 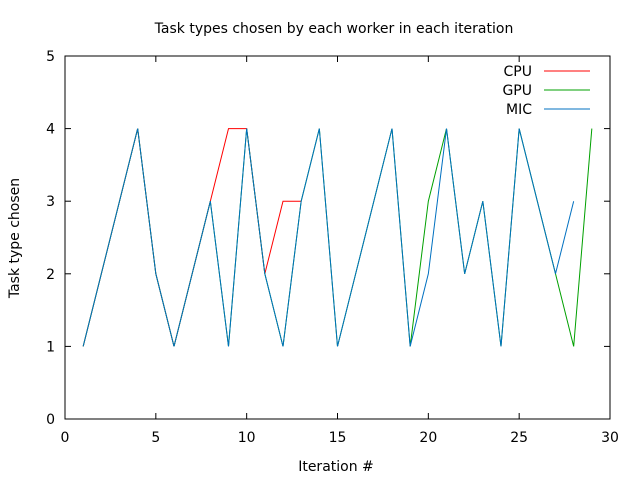 What do you see at coordinates (50, 275) in the screenshot?
I see `y-tick-label: 2` at bounding box center [50, 275].